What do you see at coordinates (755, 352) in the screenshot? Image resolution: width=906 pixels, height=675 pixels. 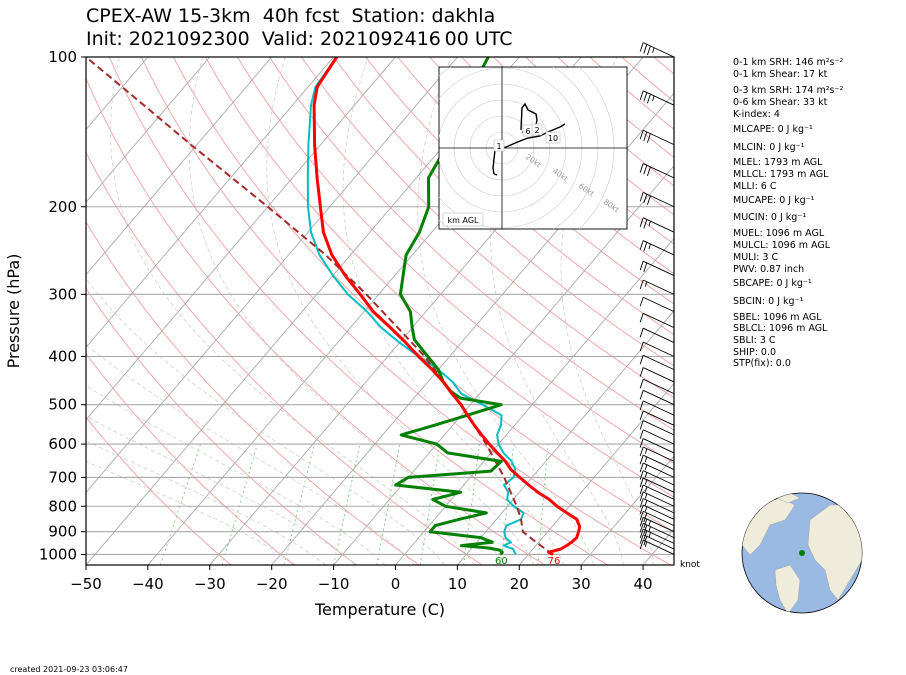 I see `index-line: SHIP: 0.0` at bounding box center [755, 352].